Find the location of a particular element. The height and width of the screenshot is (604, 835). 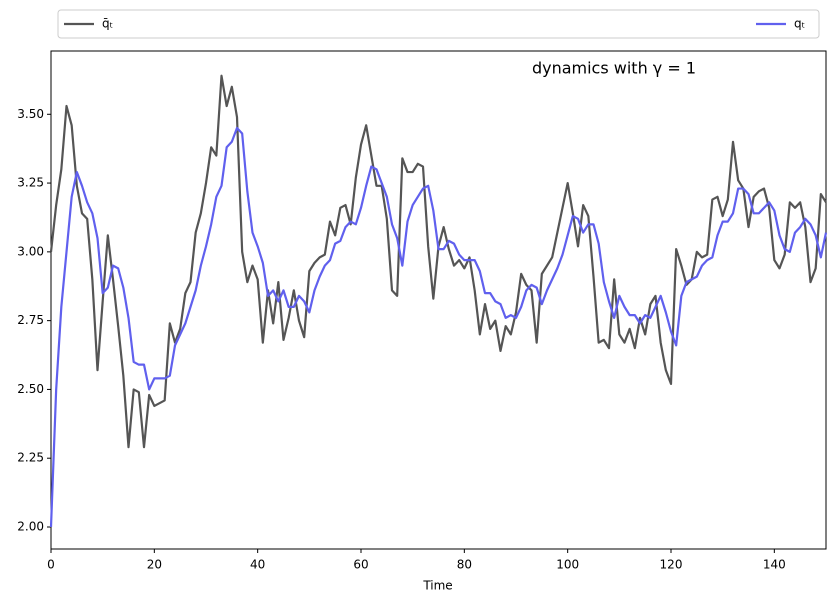

y-tick-label: 3.00 is located at coordinates (30, 251).